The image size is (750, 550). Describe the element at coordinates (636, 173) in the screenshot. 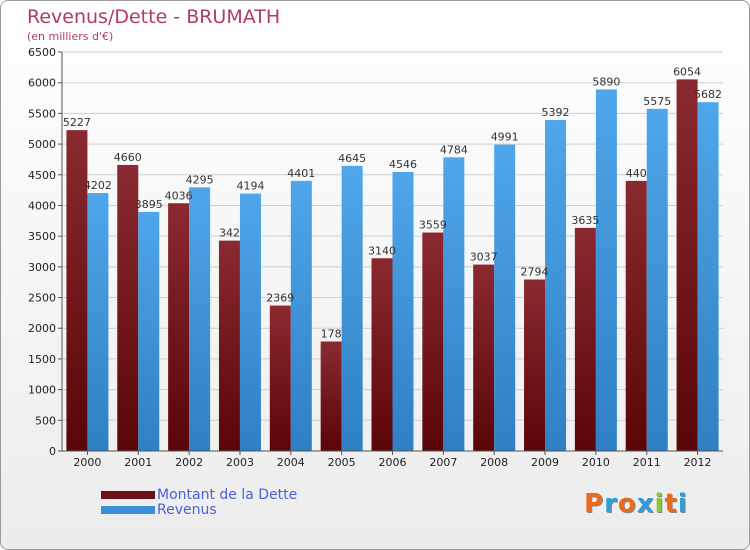

I see `value-label-dette: 440` at that location.